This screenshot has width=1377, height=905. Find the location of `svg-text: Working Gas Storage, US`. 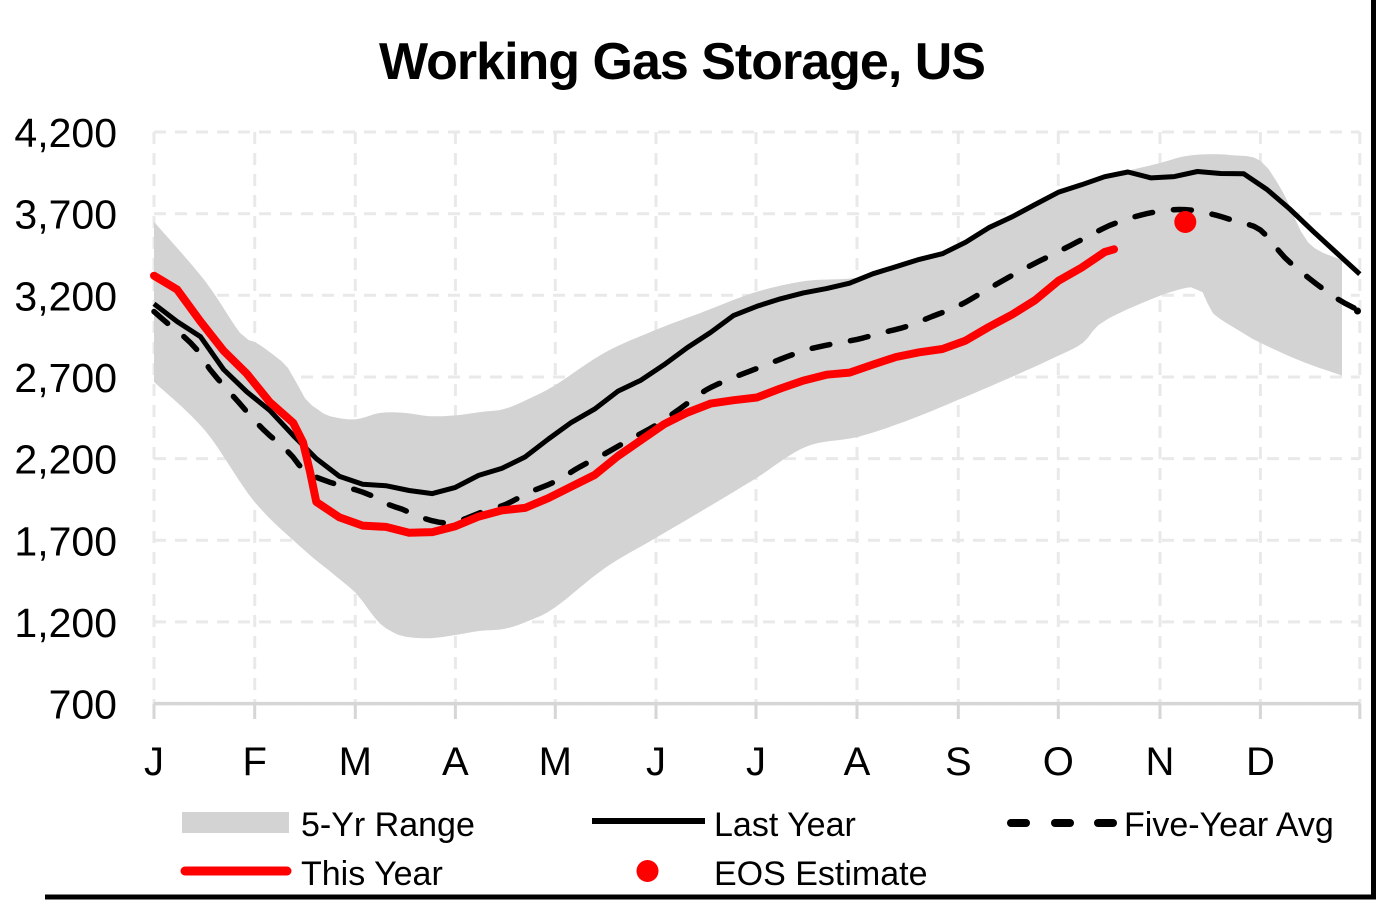

svg-text: Working Gas Storage, US is located at coordinates (682, 62).